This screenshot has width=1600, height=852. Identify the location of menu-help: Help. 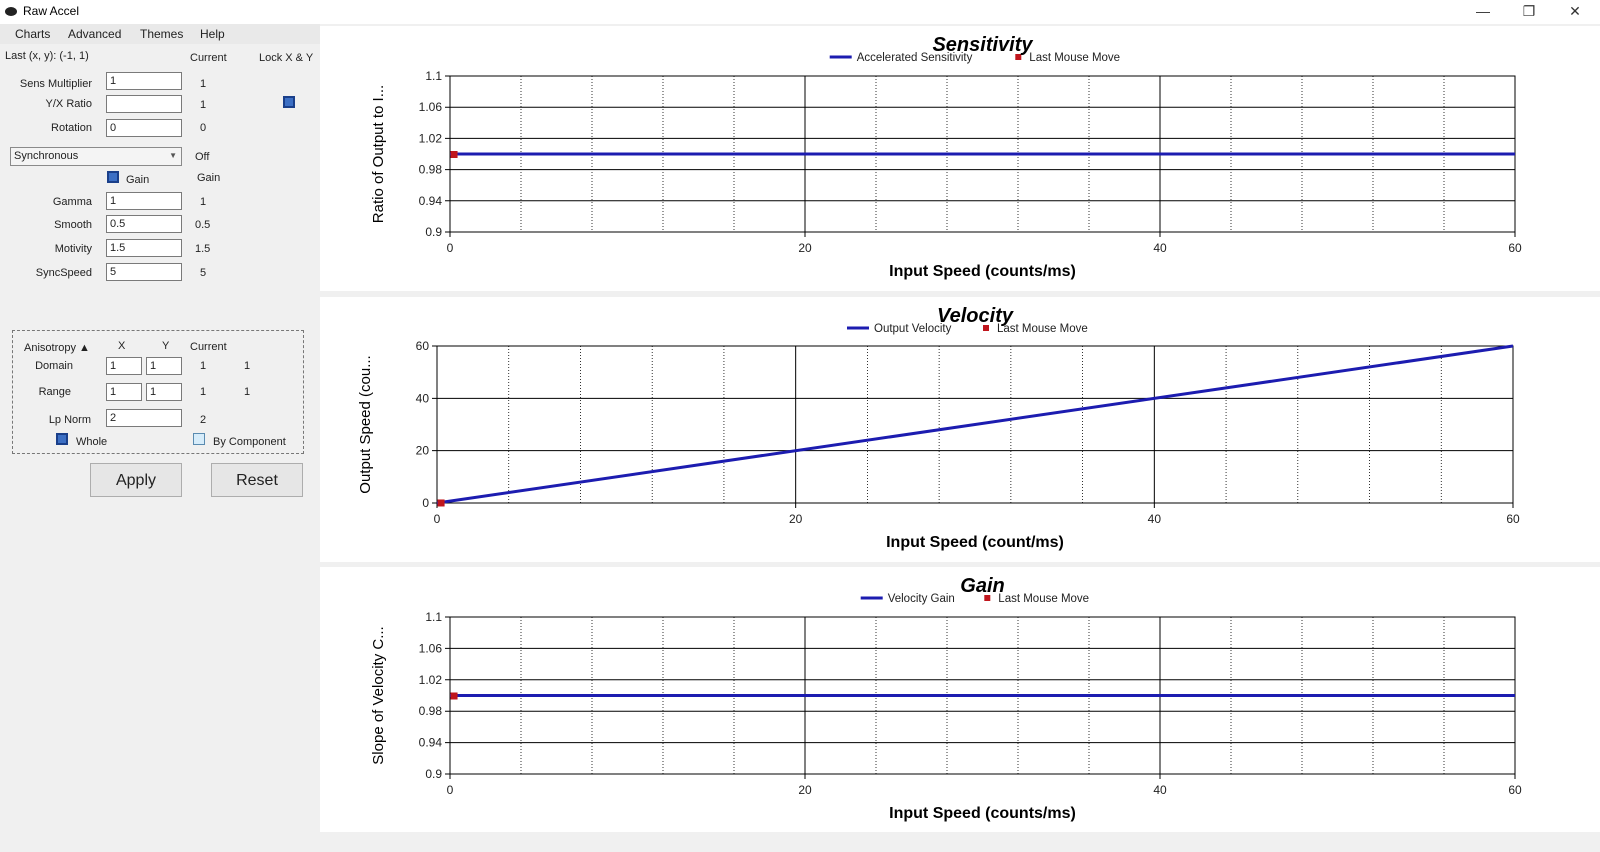
(212, 34).